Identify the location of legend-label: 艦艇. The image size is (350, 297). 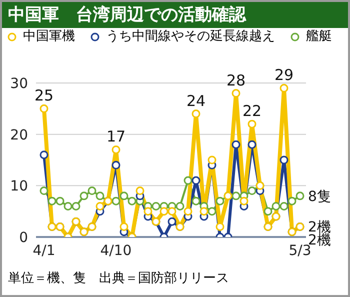
(319, 36).